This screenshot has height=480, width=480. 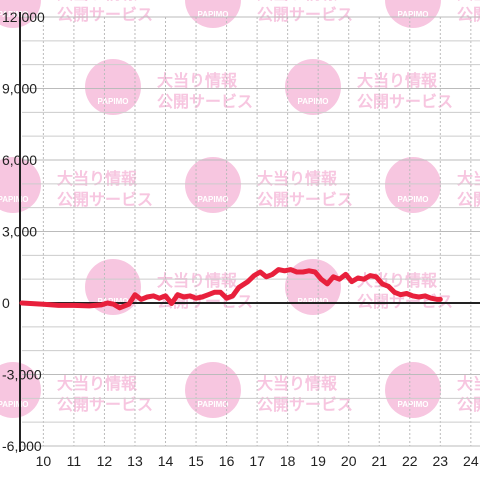 What do you see at coordinates (22, 375) in the screenshot?
I see `y-tick-label: -3,000` at bounding box center [22, 375].